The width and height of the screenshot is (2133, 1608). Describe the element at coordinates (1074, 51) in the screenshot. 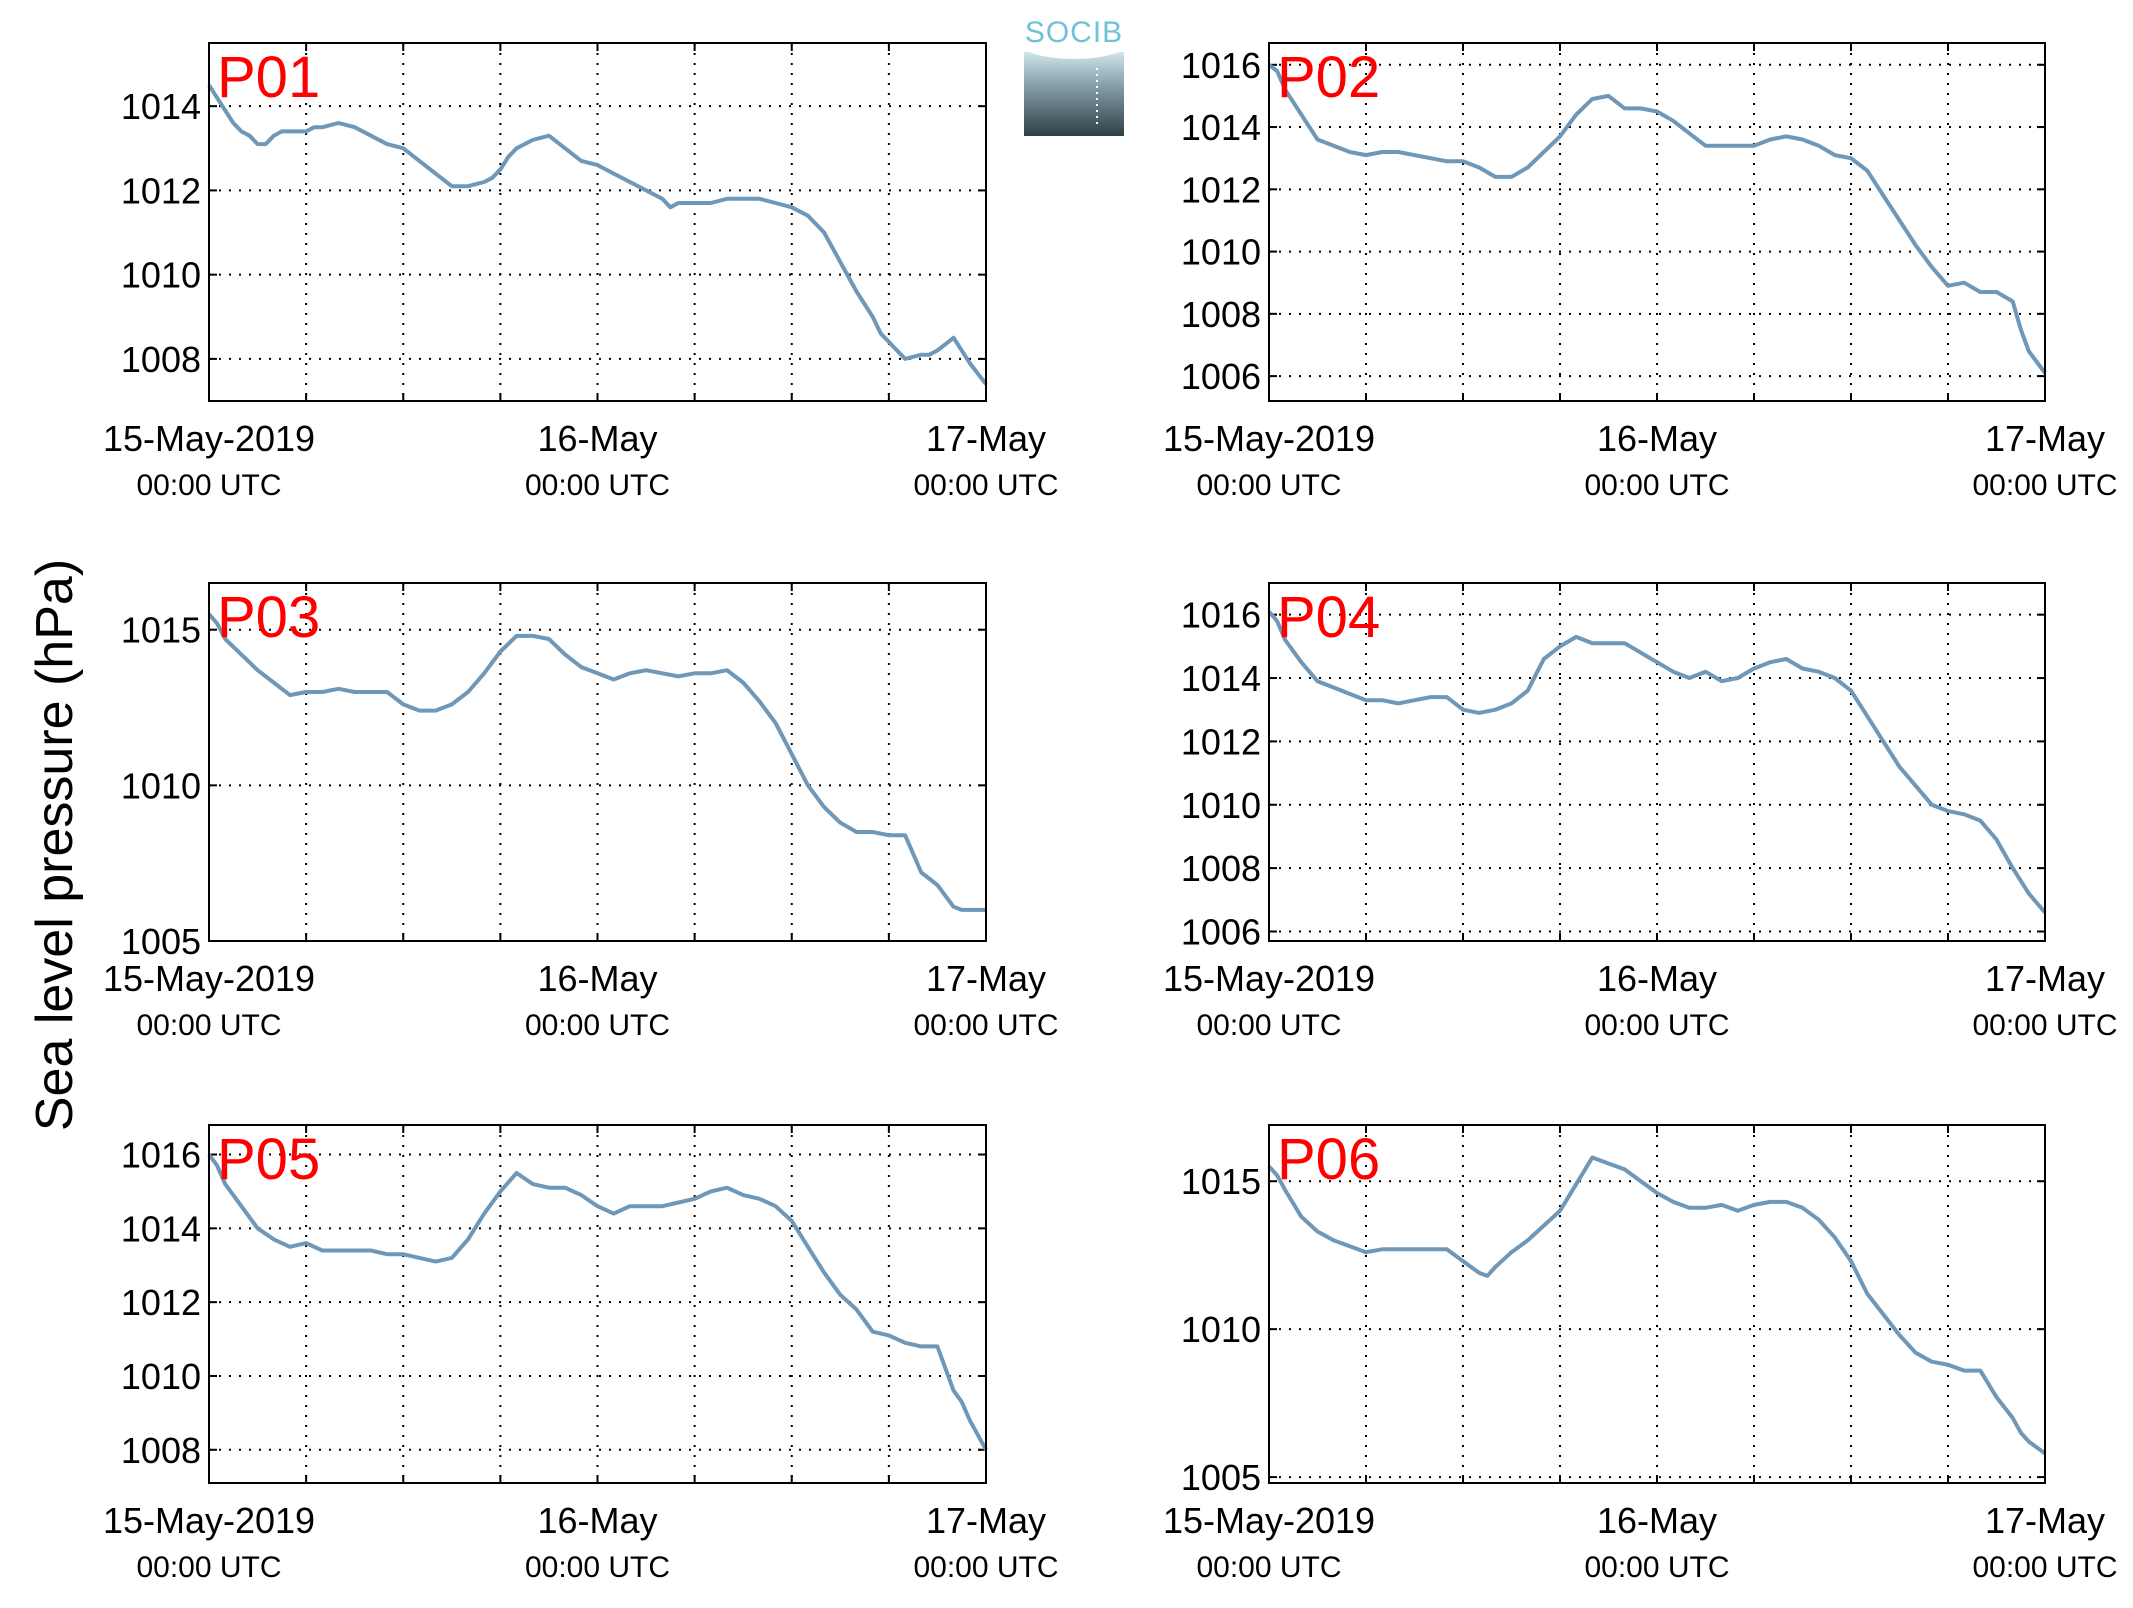

I see `logo-wave-icon` at that location.